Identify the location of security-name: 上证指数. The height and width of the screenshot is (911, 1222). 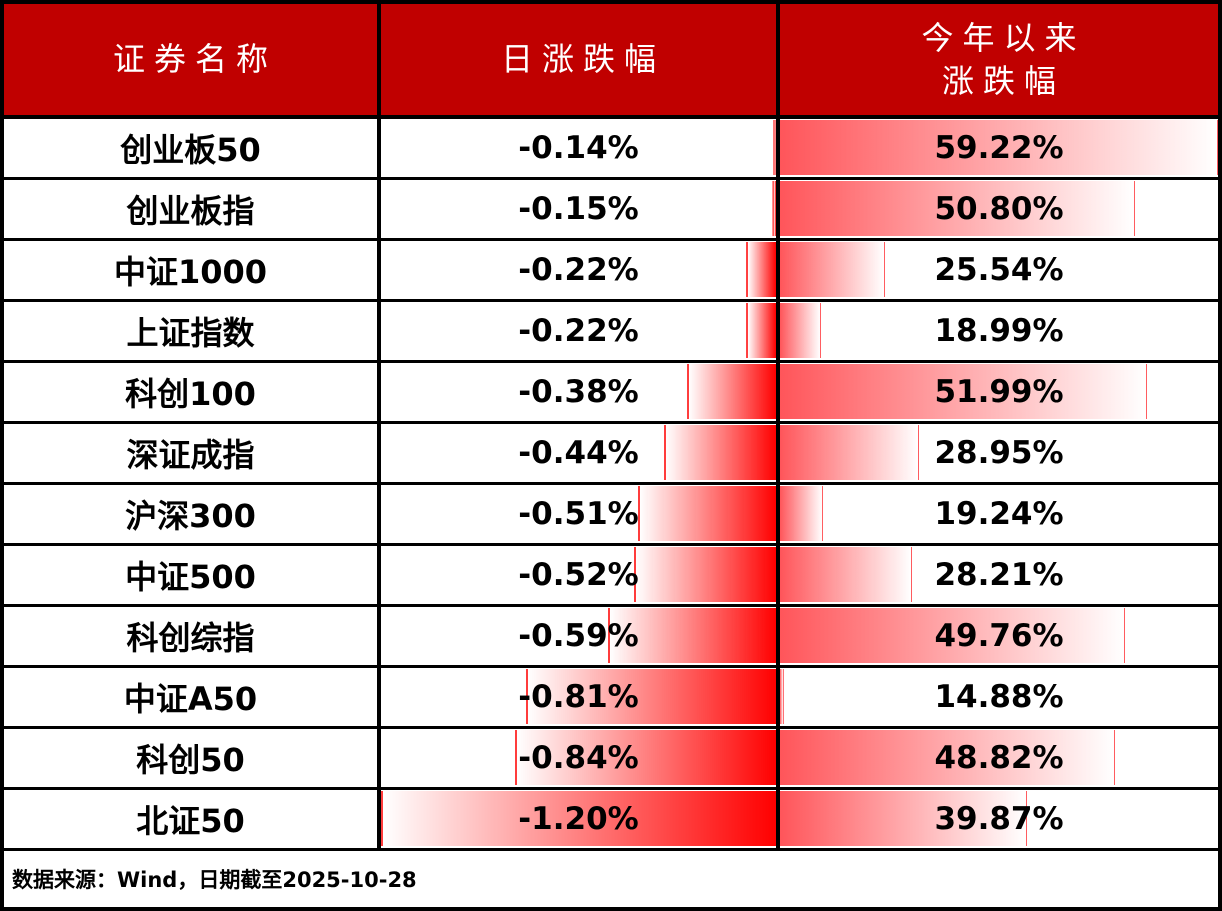
(190, 333).